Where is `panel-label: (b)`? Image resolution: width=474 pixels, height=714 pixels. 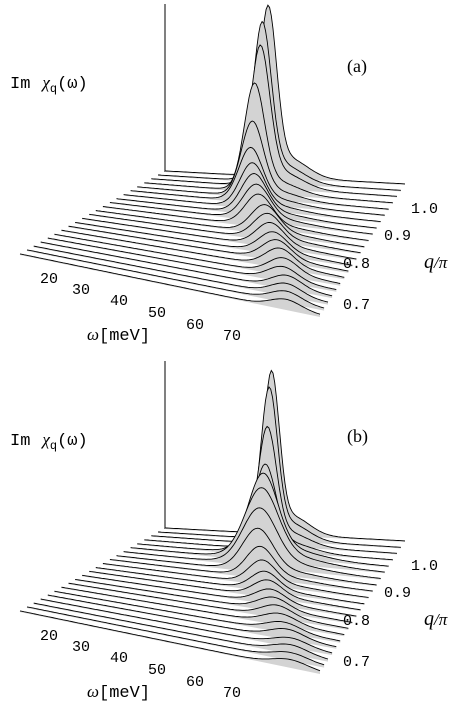
panel-label: (b) is located at coordinates (357, 436).